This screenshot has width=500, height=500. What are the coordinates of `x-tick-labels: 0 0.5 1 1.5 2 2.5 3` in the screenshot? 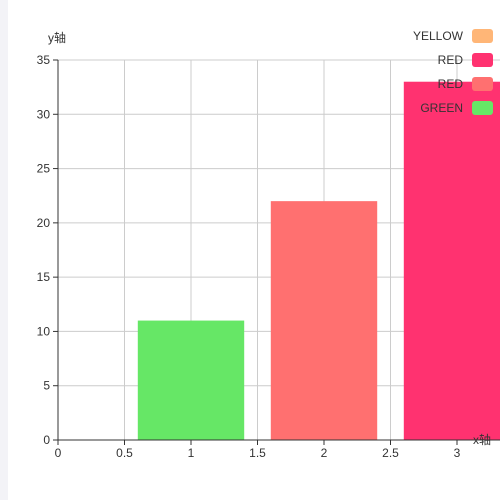 It's located at (258, 453).